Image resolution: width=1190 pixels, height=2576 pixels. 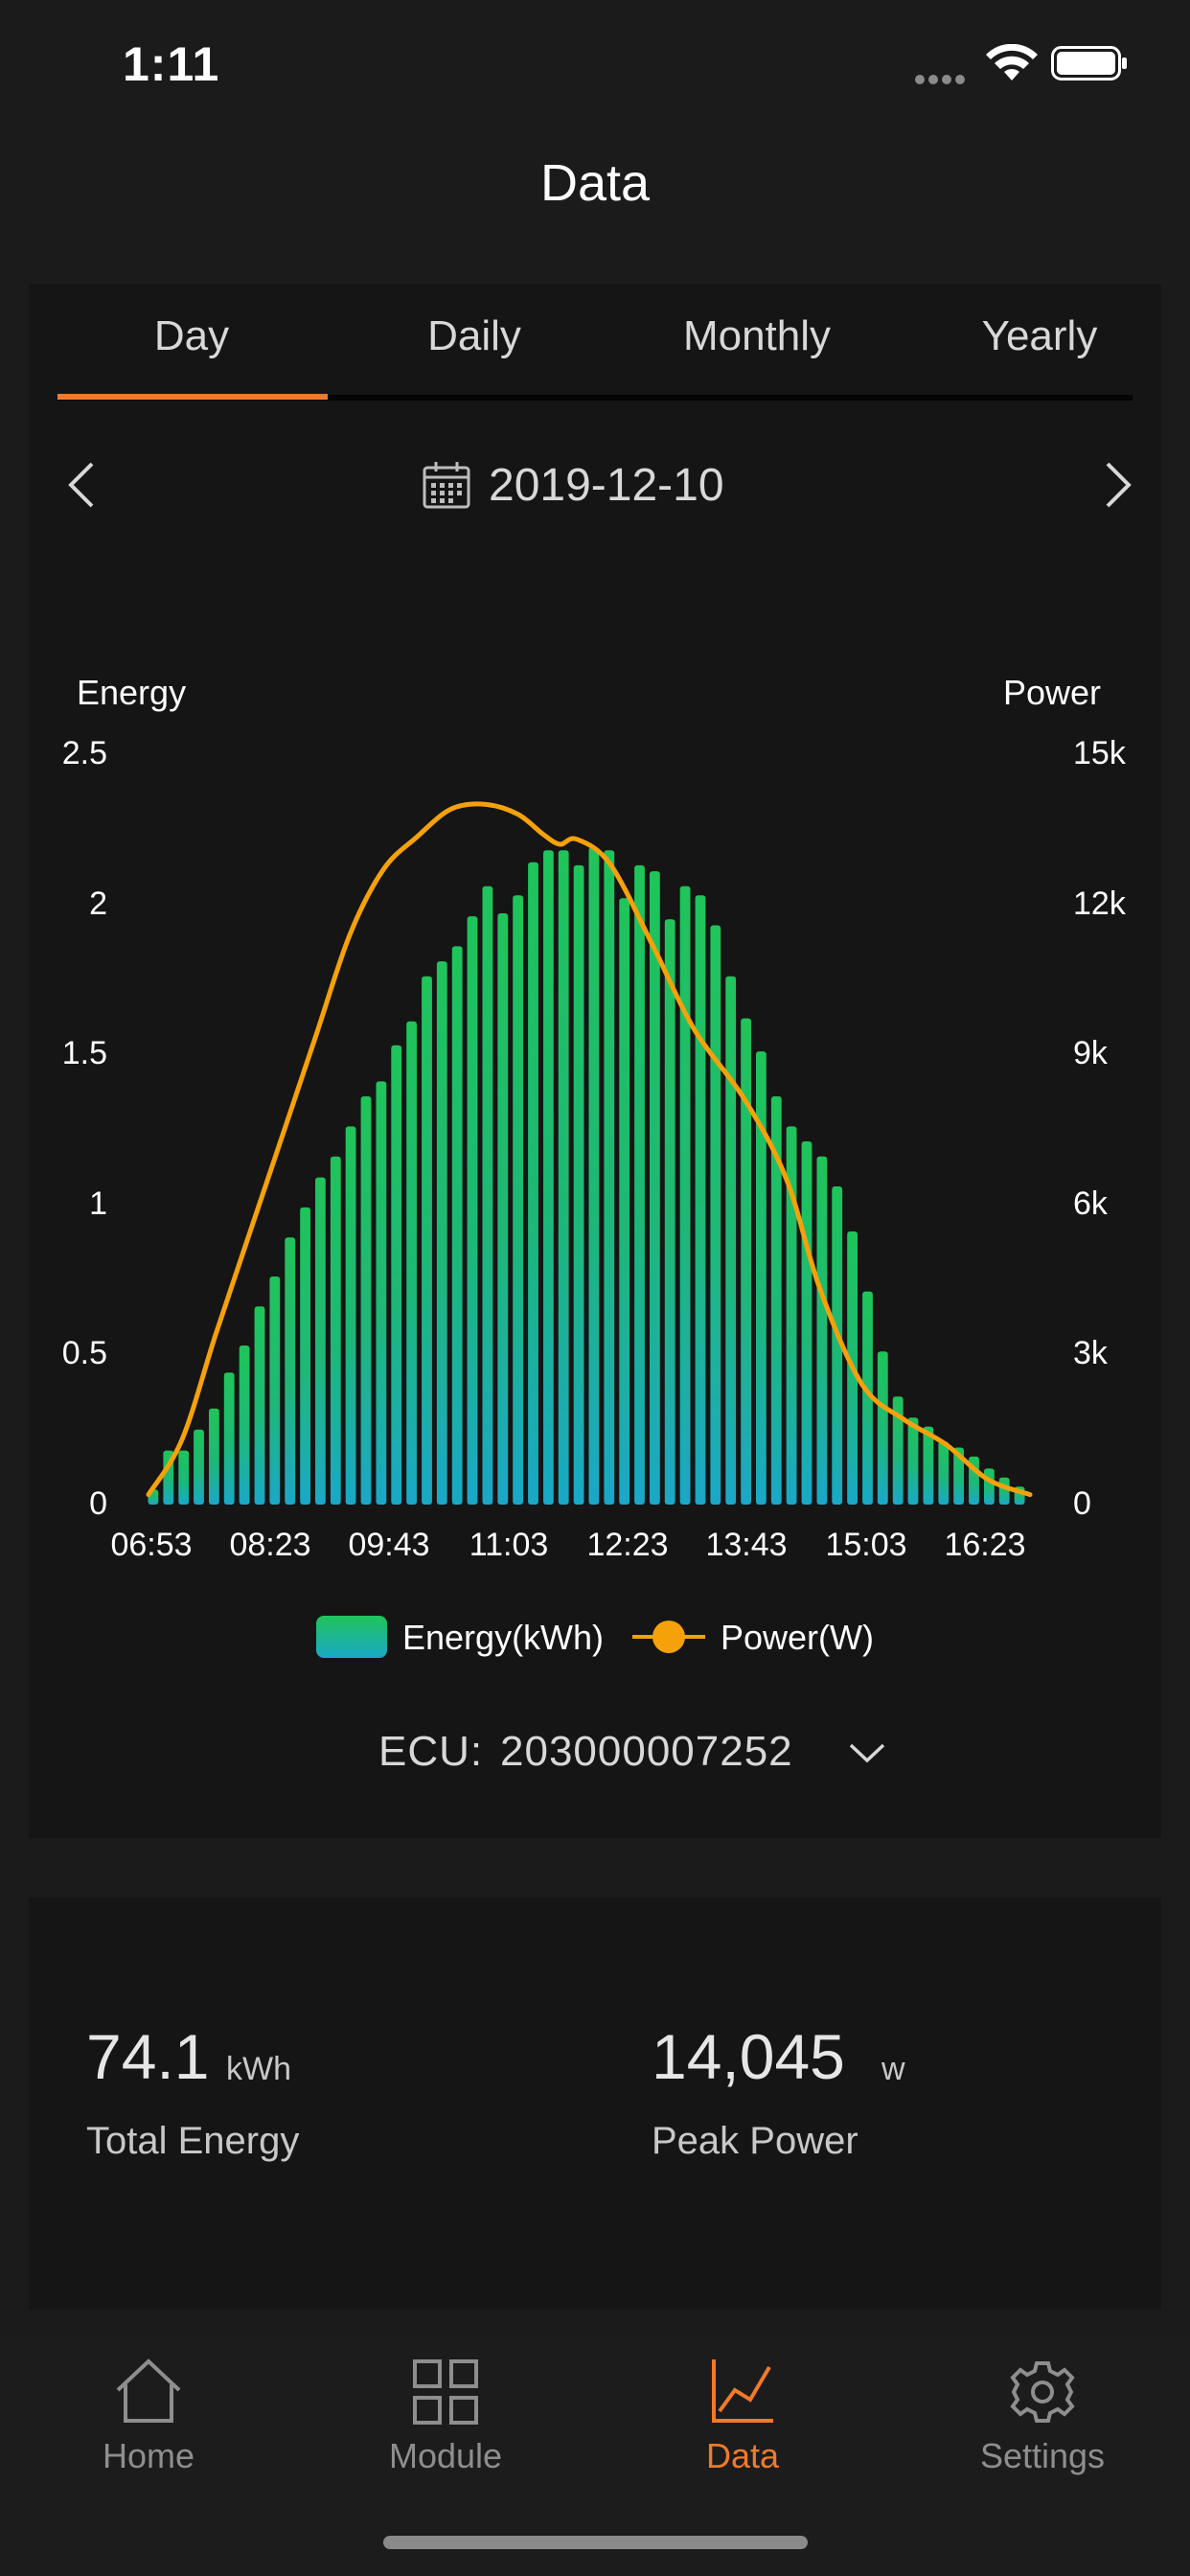 What do you see at coordinates (595, 2456) in the screenshot?
I see `bottom-tab-bar: Home Module Data Settings` at bounding box center [595, 2456].